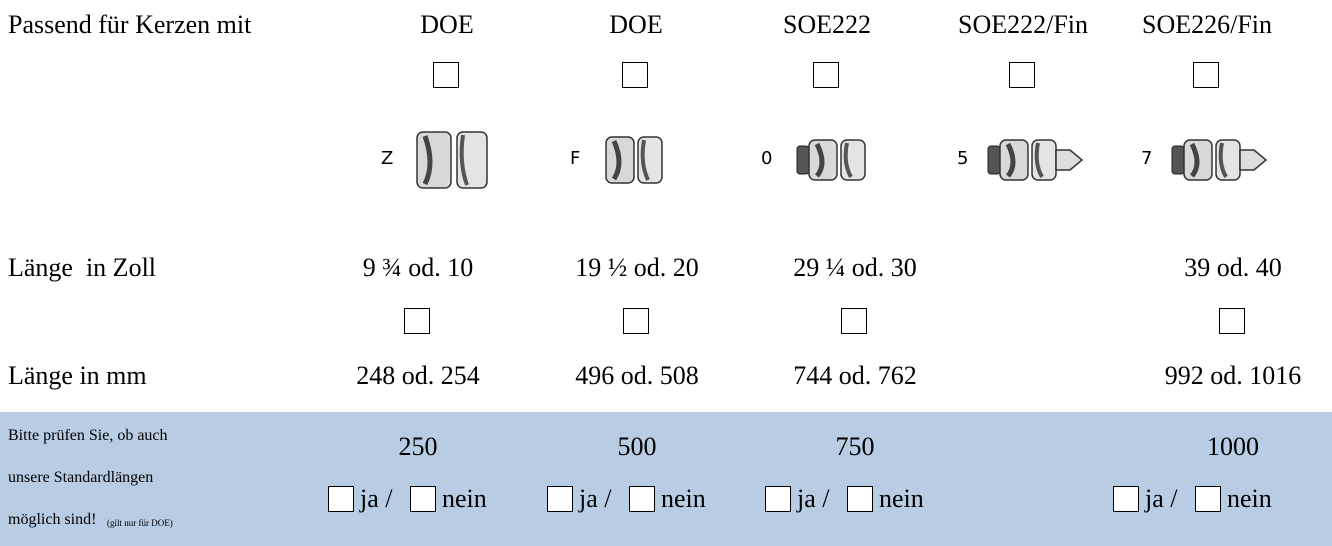 Image resolution: width=1332 pixels, height=546 pixels. What do you see at coordinates (52, 519) in the screenshot?
I see `note-line: möglich sind!` at bounding box center [52, 519].